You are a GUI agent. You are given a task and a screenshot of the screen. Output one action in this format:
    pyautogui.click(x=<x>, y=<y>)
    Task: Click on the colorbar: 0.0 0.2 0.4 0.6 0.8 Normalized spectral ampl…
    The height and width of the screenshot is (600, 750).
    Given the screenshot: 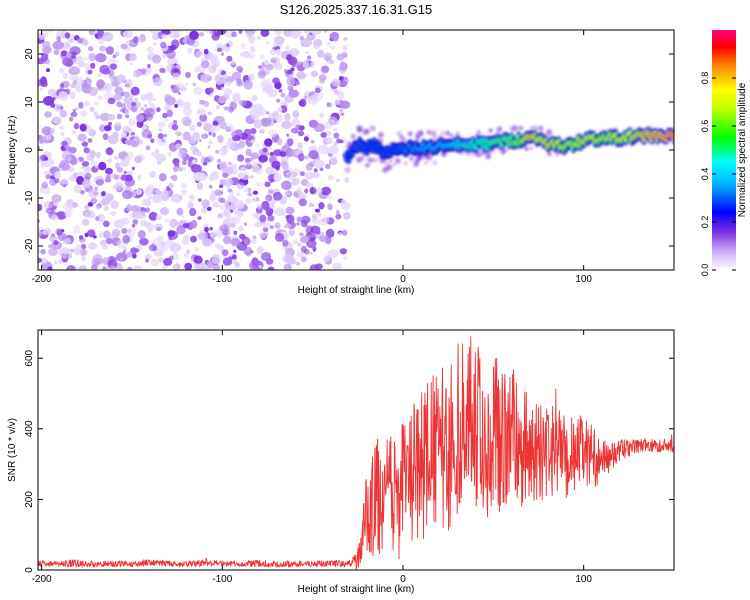 What is the action you would take?
    pyautogui.click(x=724, y=153)
    